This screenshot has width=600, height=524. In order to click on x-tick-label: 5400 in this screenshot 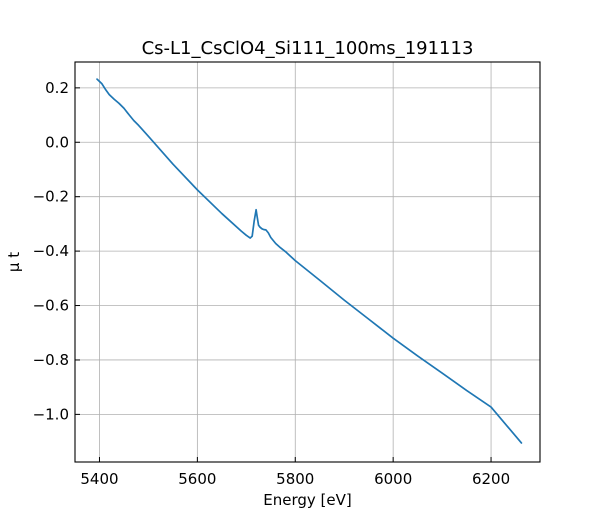, I will do `click(99, 479)`.